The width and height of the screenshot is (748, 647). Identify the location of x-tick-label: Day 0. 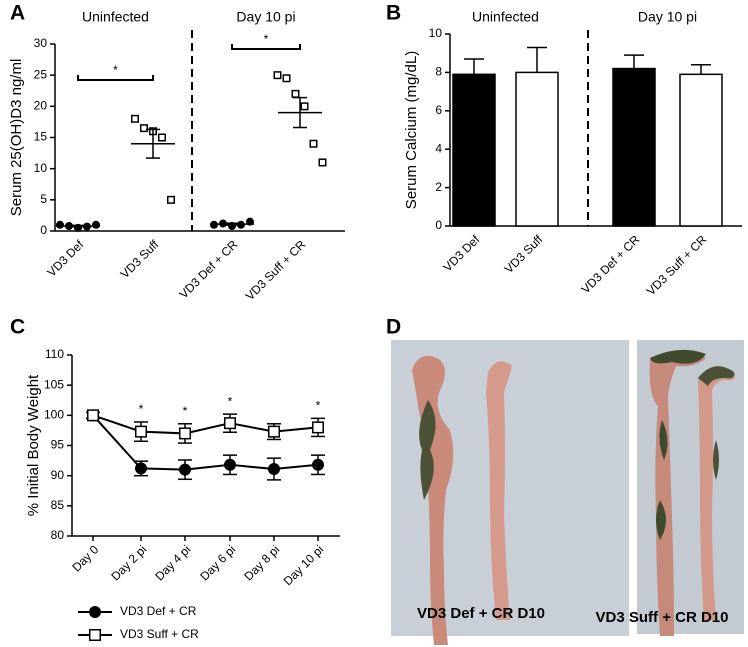
(85, 558).